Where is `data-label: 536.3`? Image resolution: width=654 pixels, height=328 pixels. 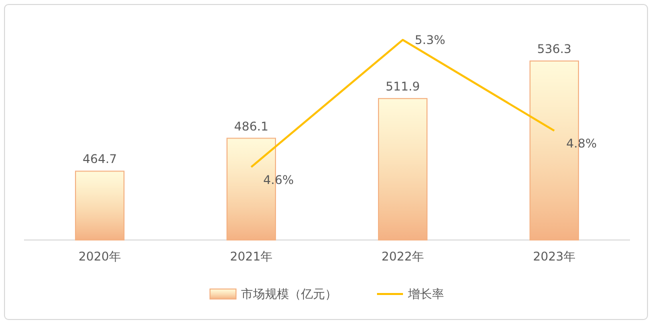 data-label: 536.3 is located at coordinates (554, 49).